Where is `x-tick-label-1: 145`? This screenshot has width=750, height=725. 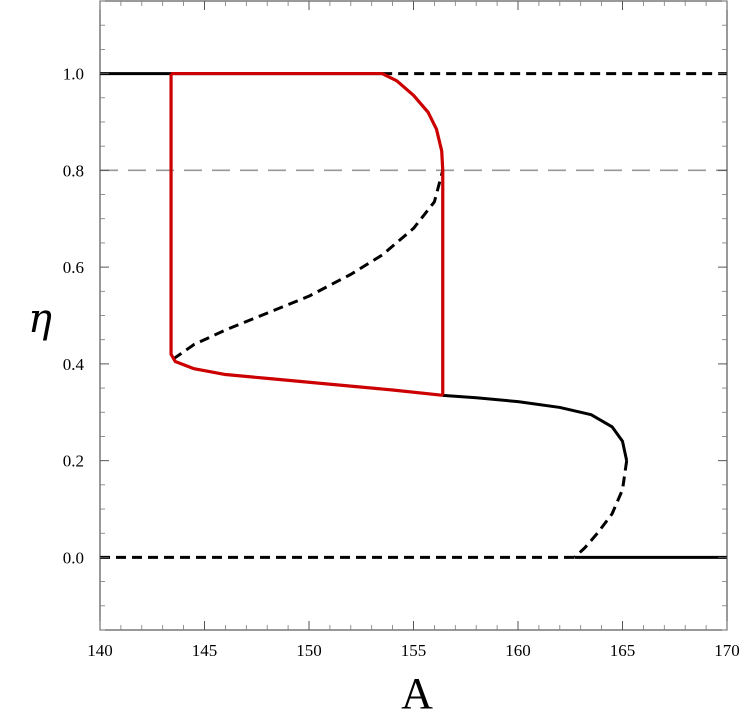 x-tick-label-1: 145 is located at coordinates (205, 650).